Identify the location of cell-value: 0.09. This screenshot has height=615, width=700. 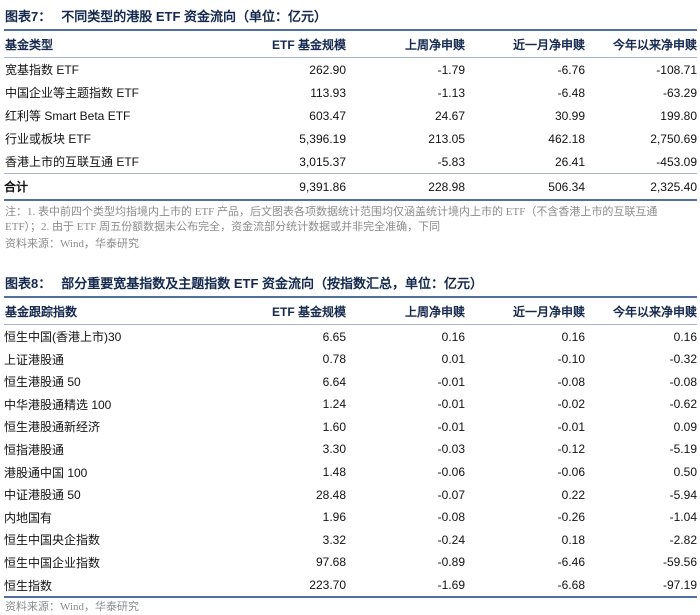
(685, 426).